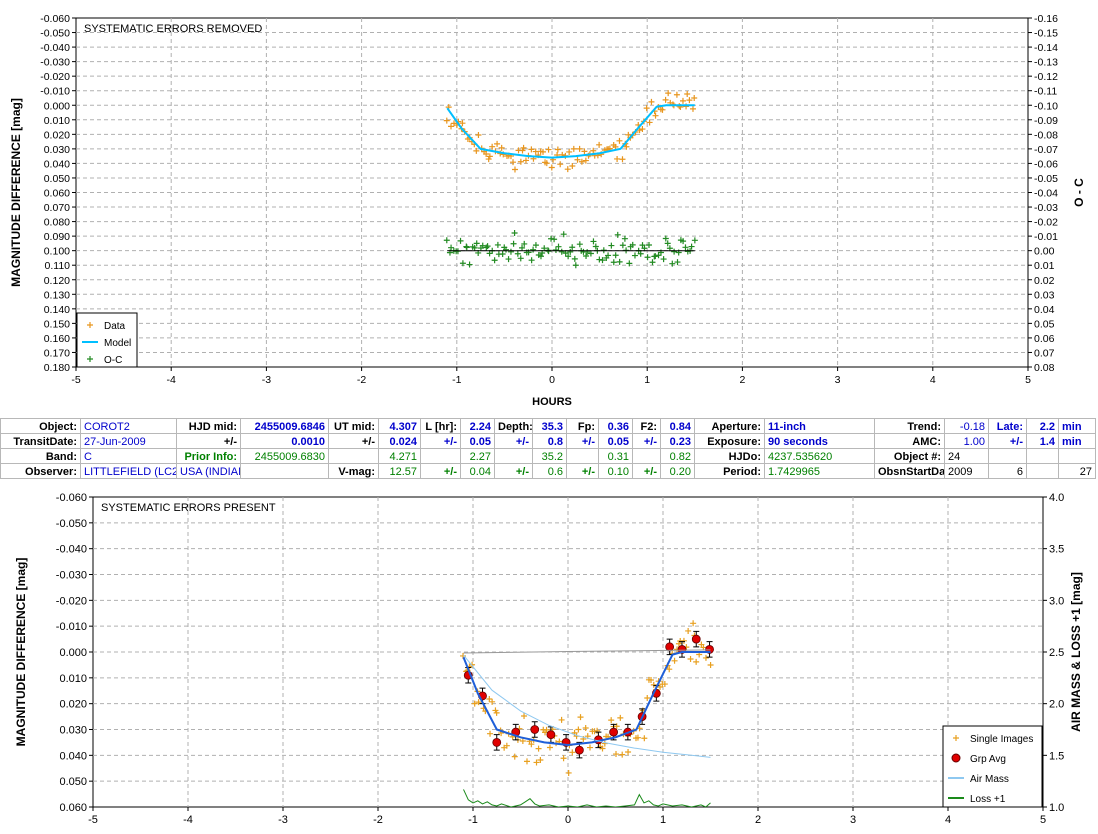 The height and width of the screenshot is (834, 1098). I want to click on y2-tick-label: -0.02, so click(1046, 223).